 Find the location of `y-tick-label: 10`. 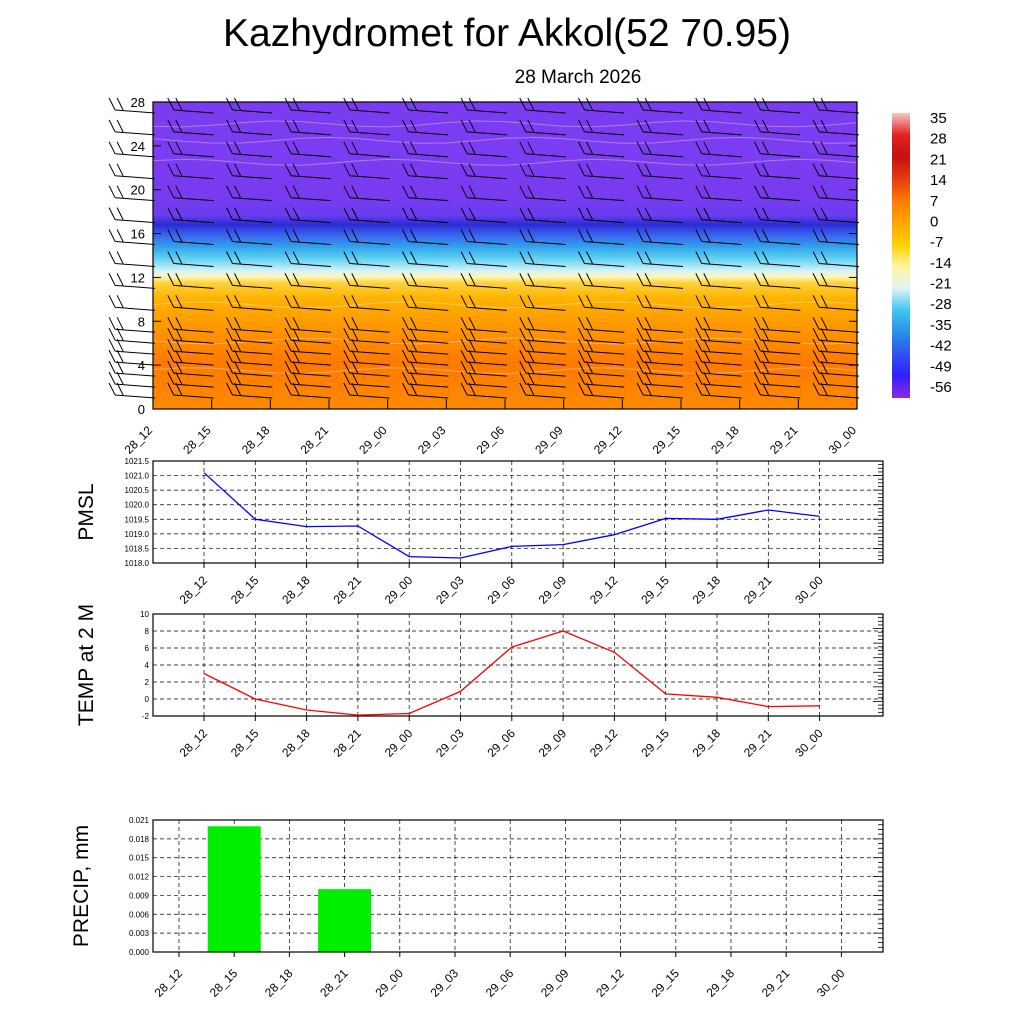

y-tick-label: 10 is located at coordinates (144, 614).